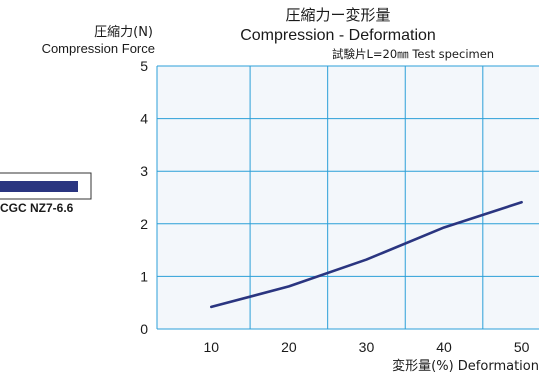  What do you see at coordinates (98, 48) in the screenshot?
I see `y-axis-label-en: Compression Force` at bounding box center [98, 48].